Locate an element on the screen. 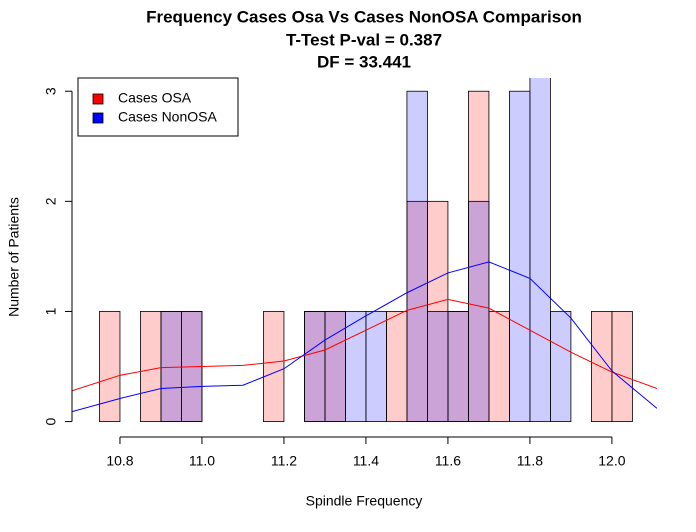 This screenshot has height=532, width=696. legend-label: Cases OSA is located at coordinates (155, 98).